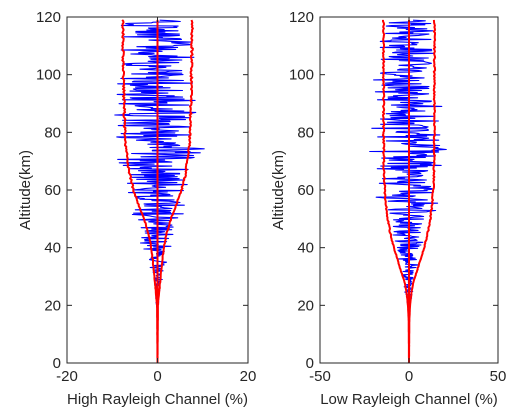 The height and width of the screenshot is (410, 507). What do you see at coordinates (320, 376) in the screenshot?
I see `x-tick-label: -50` at bounding box center [320, 376].